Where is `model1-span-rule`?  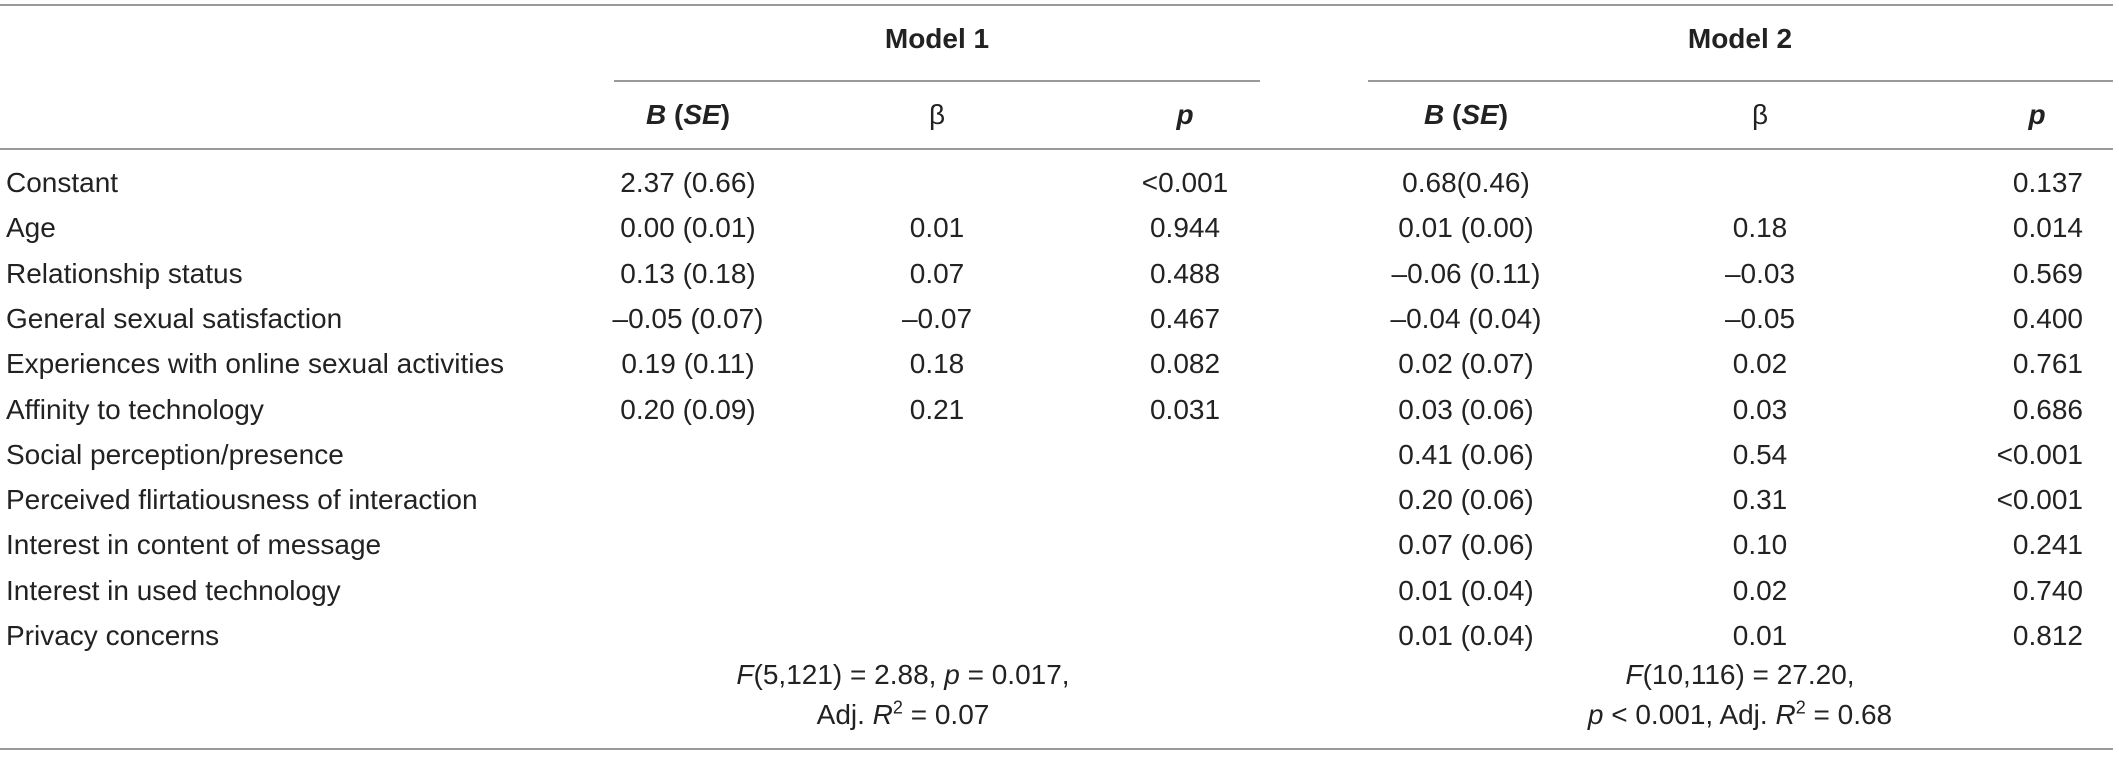 model1-span-rule is located at coordinates (937, 81).